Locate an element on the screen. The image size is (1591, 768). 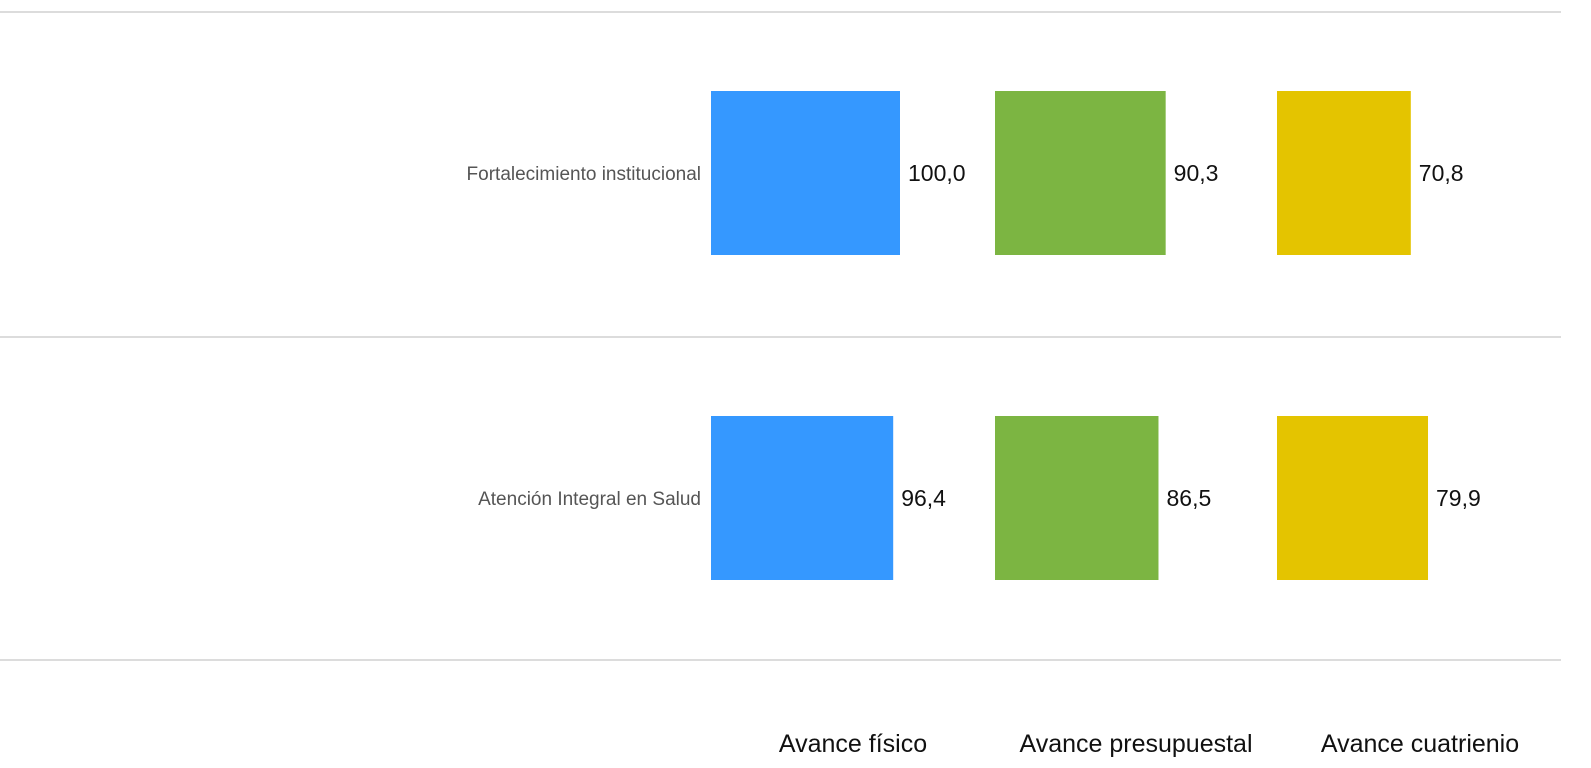
data-label: 90,3 is located at coordinates (1196, 173).